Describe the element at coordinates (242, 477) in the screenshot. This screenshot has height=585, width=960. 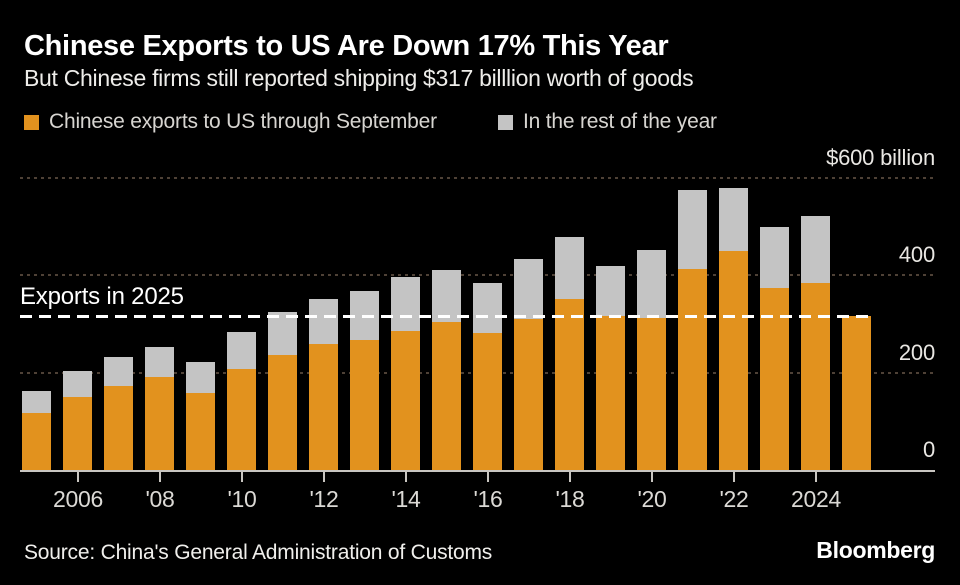
I see `x-tick-2010` at that location.